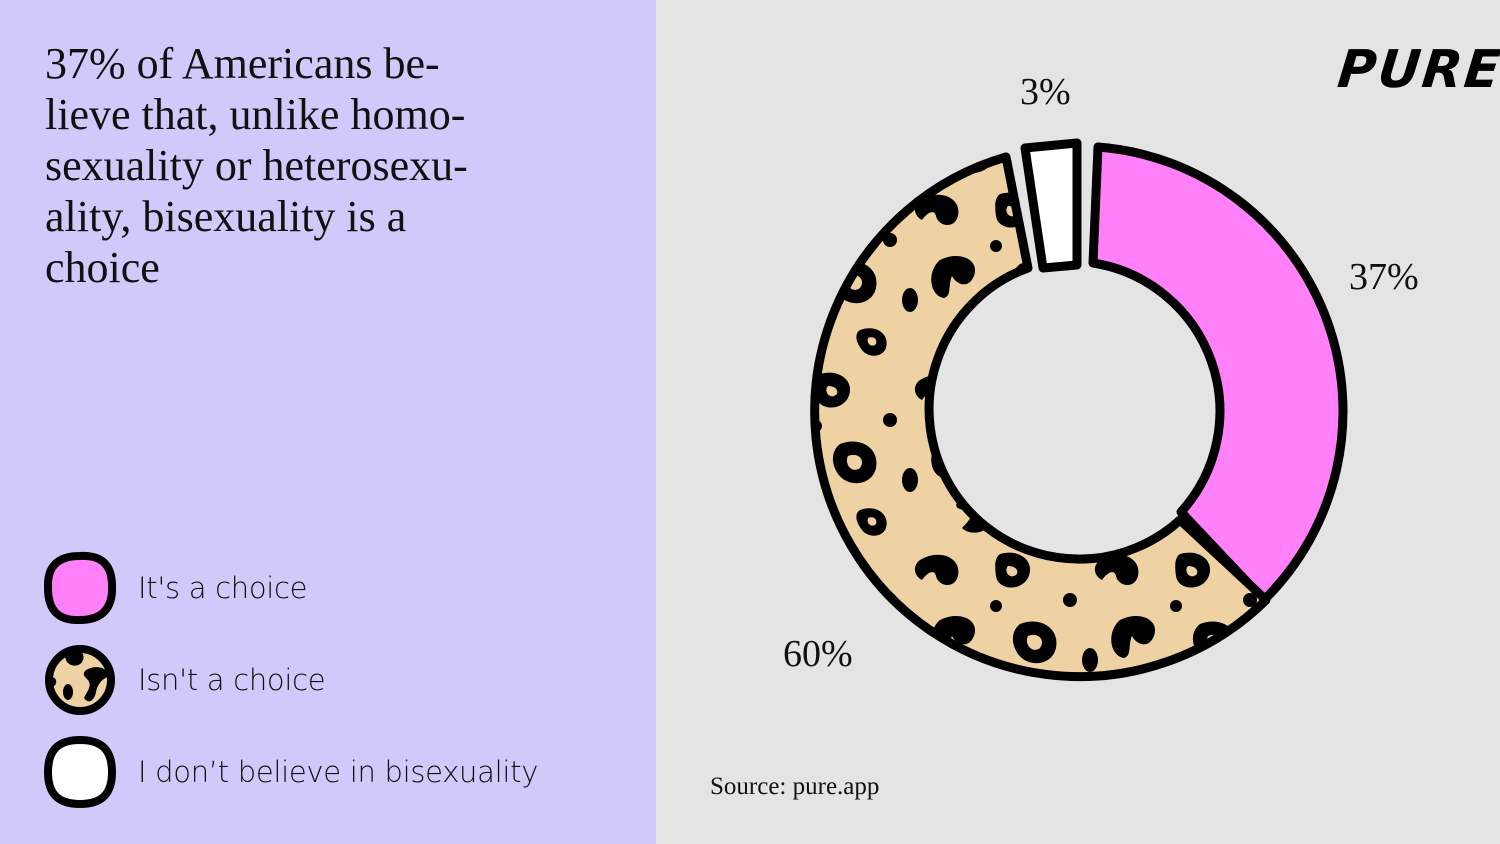 The height and width of the screenshot is (844, 1500). I want to click on legend: It's a choice Isn't a choice, so click(290, 680).